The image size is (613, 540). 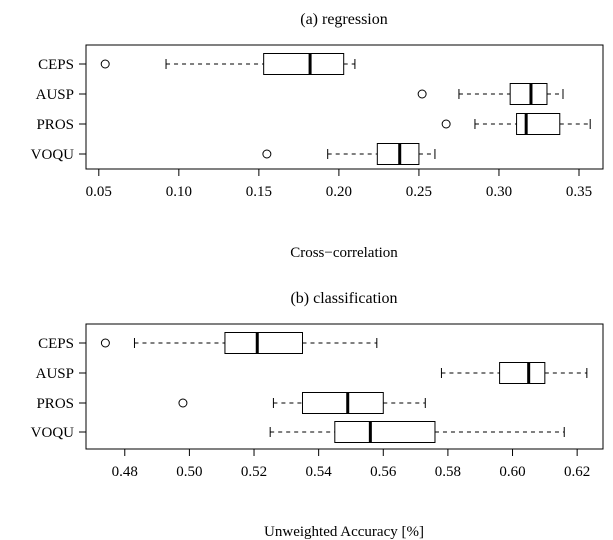 I want to click on outlier-ausp, so click(x=422, y=94).